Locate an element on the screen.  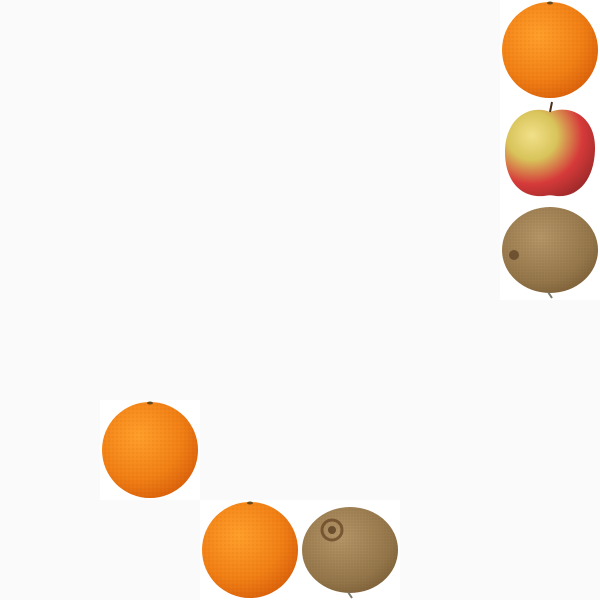
apple-stem is located at coordinates (551, 107).